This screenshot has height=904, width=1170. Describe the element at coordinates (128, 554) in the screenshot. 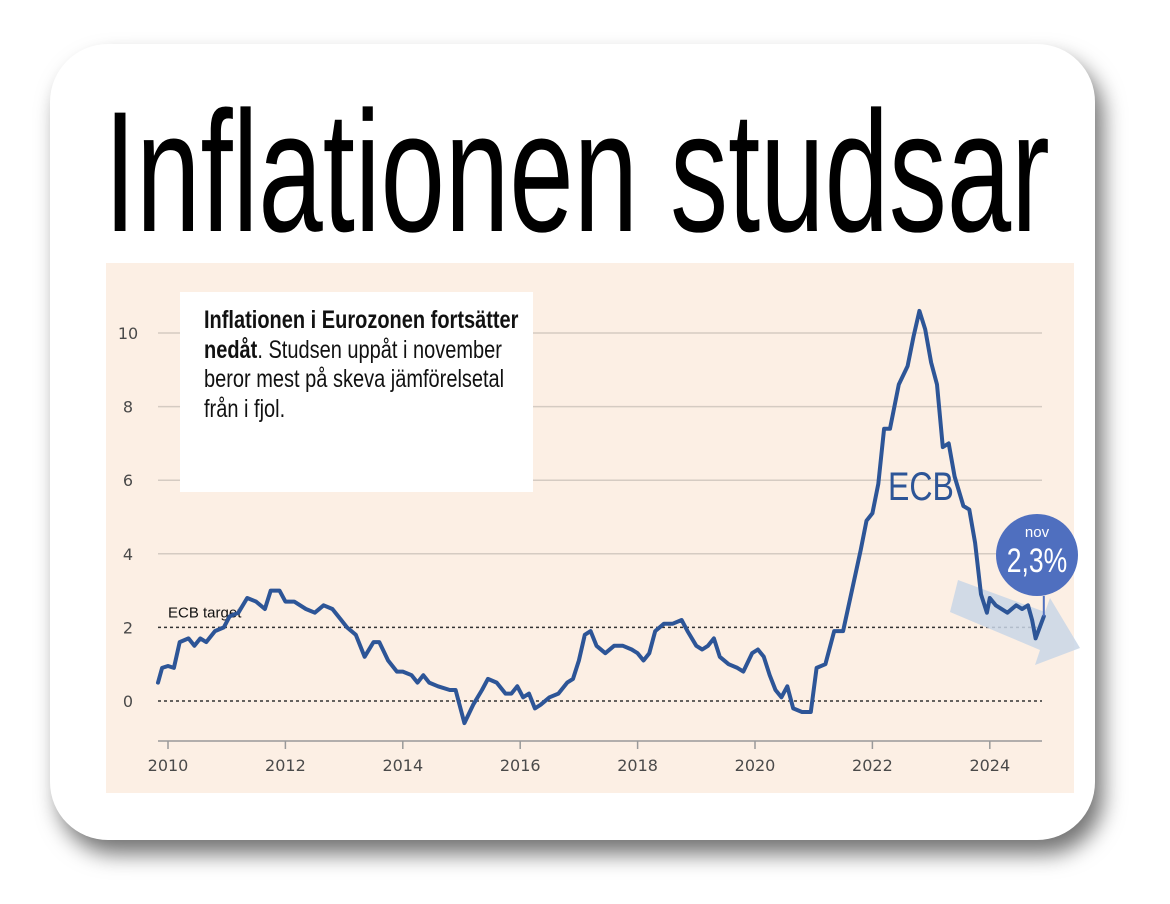

I see `y-tick-label: 4` at that location.